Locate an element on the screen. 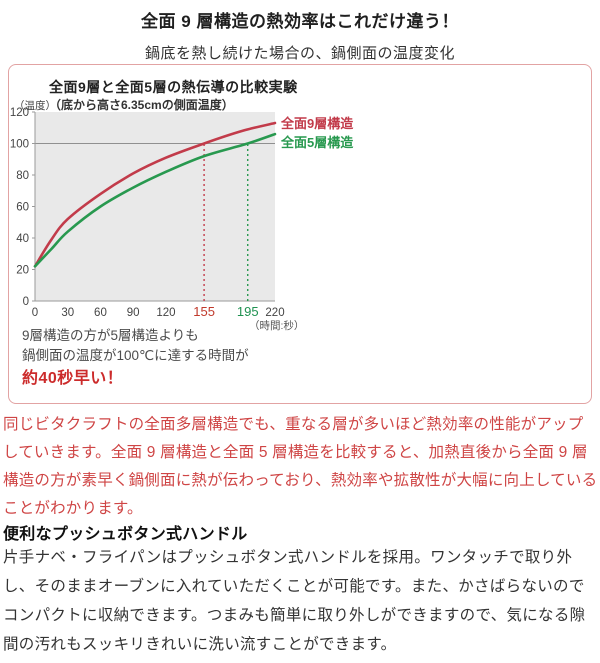 Image resolution: width=600 pixels, height=663 pixels. series-curve-5layer is located at coordinates (155, 200).